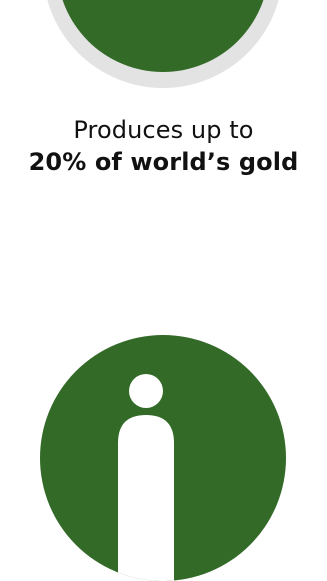 Image resolution: width=327 pixels, height=581 pixels. I want to click on caption-line-2: 20% of world’s gold, so click(163, 162).